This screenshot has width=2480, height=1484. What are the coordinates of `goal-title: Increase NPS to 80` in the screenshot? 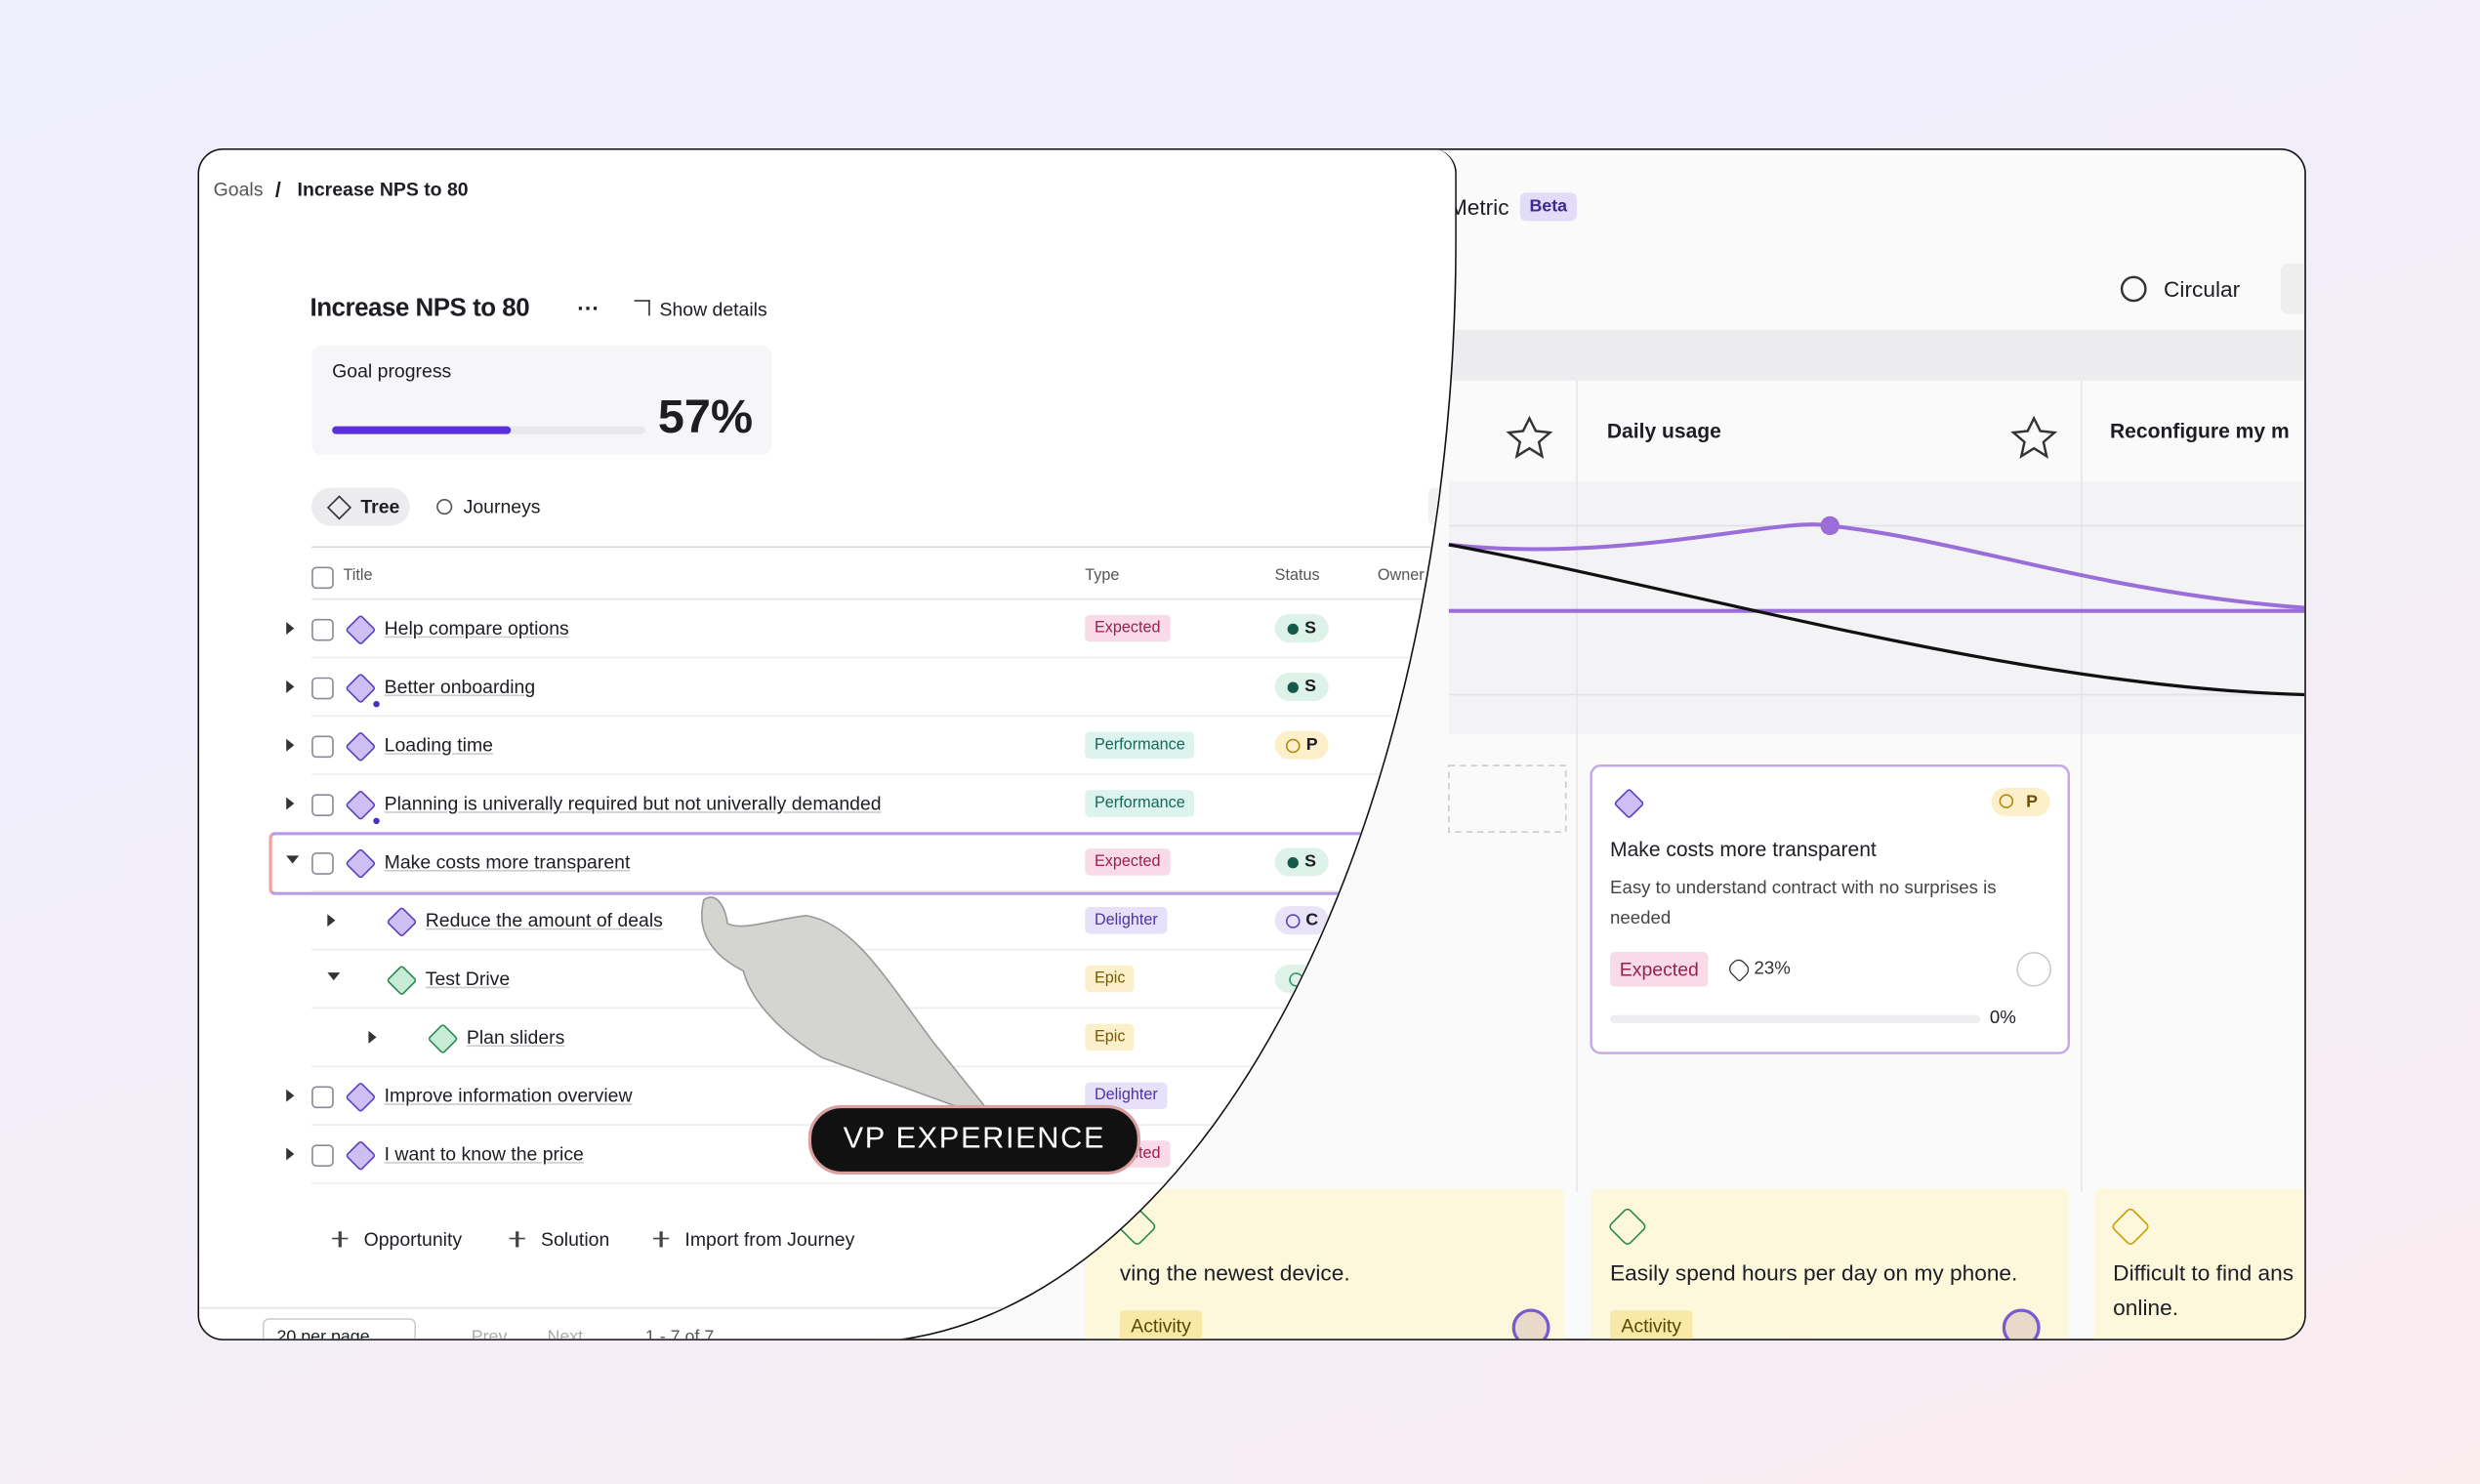 It's located at (420, 308).